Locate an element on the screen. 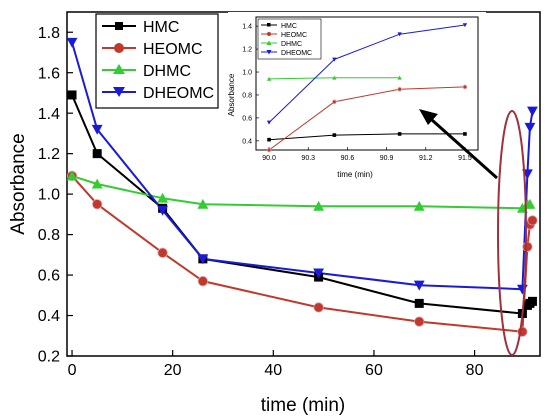 The height and width of the screenshot is (420, 550). inset-legend-marker-square is located at coordinates (269, 25).